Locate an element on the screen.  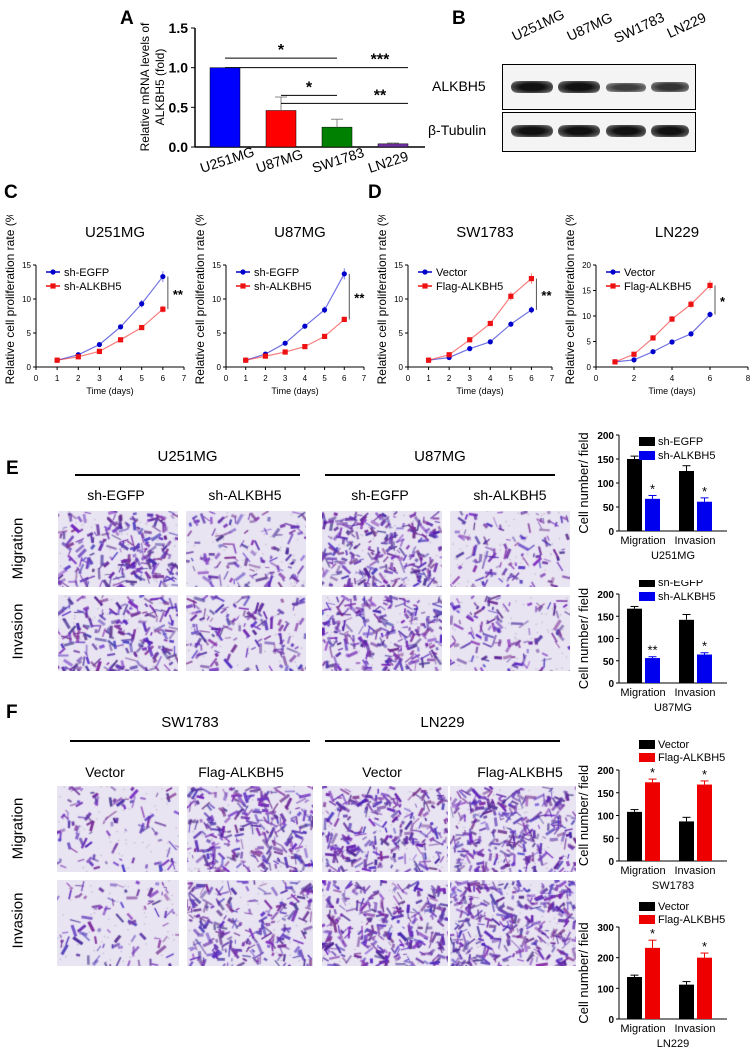
chart-title: SW1783 is located at coordinates (485, 232).